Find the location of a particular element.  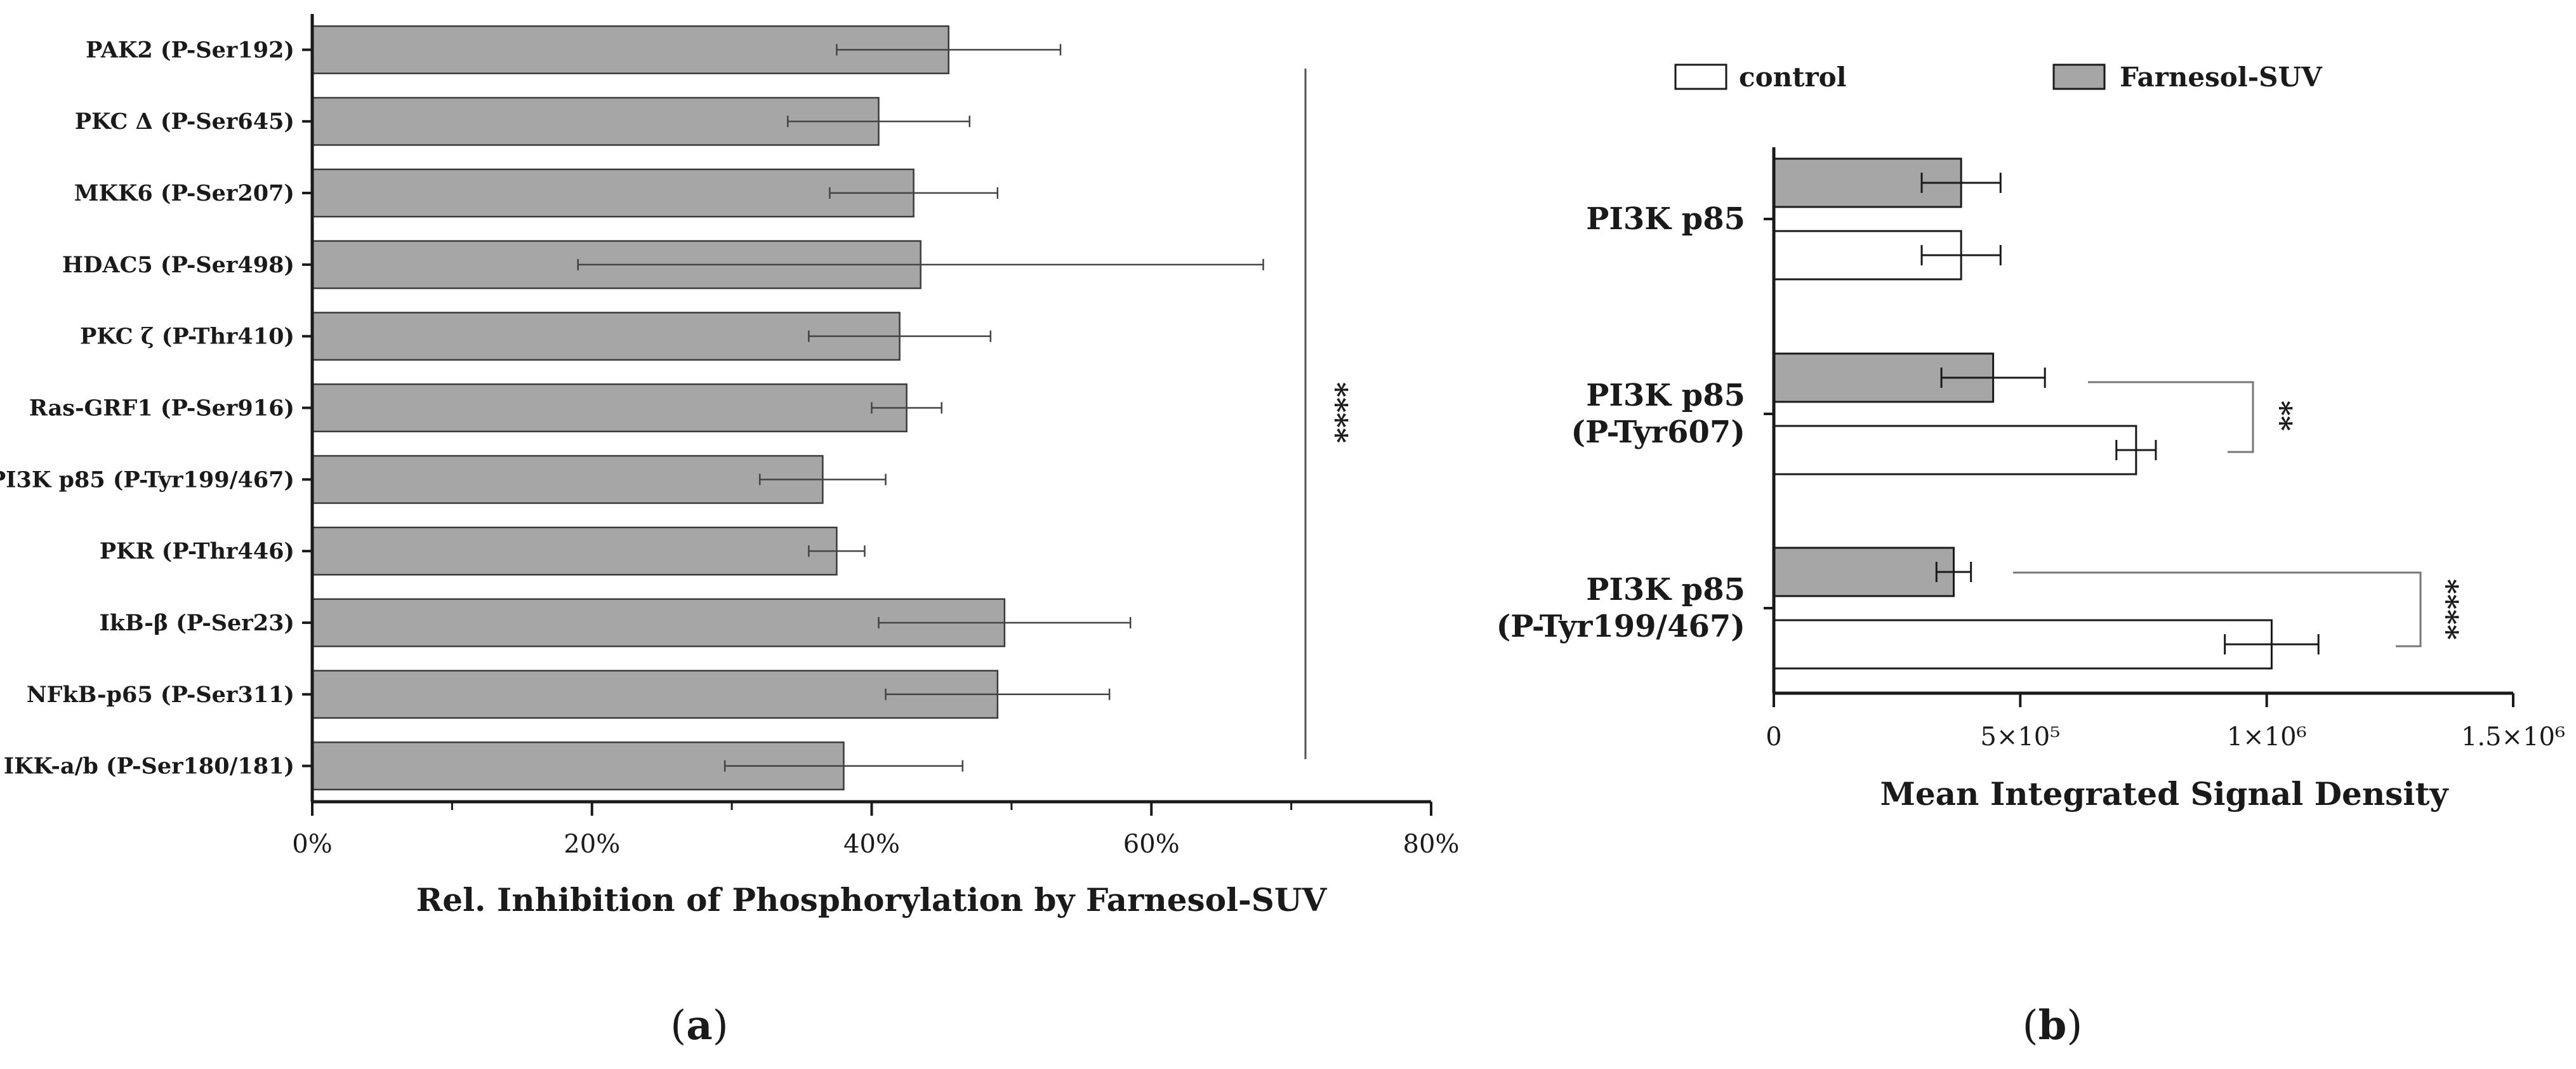

b-x-tick-label: 0 is located at coordinates (1773, 737).